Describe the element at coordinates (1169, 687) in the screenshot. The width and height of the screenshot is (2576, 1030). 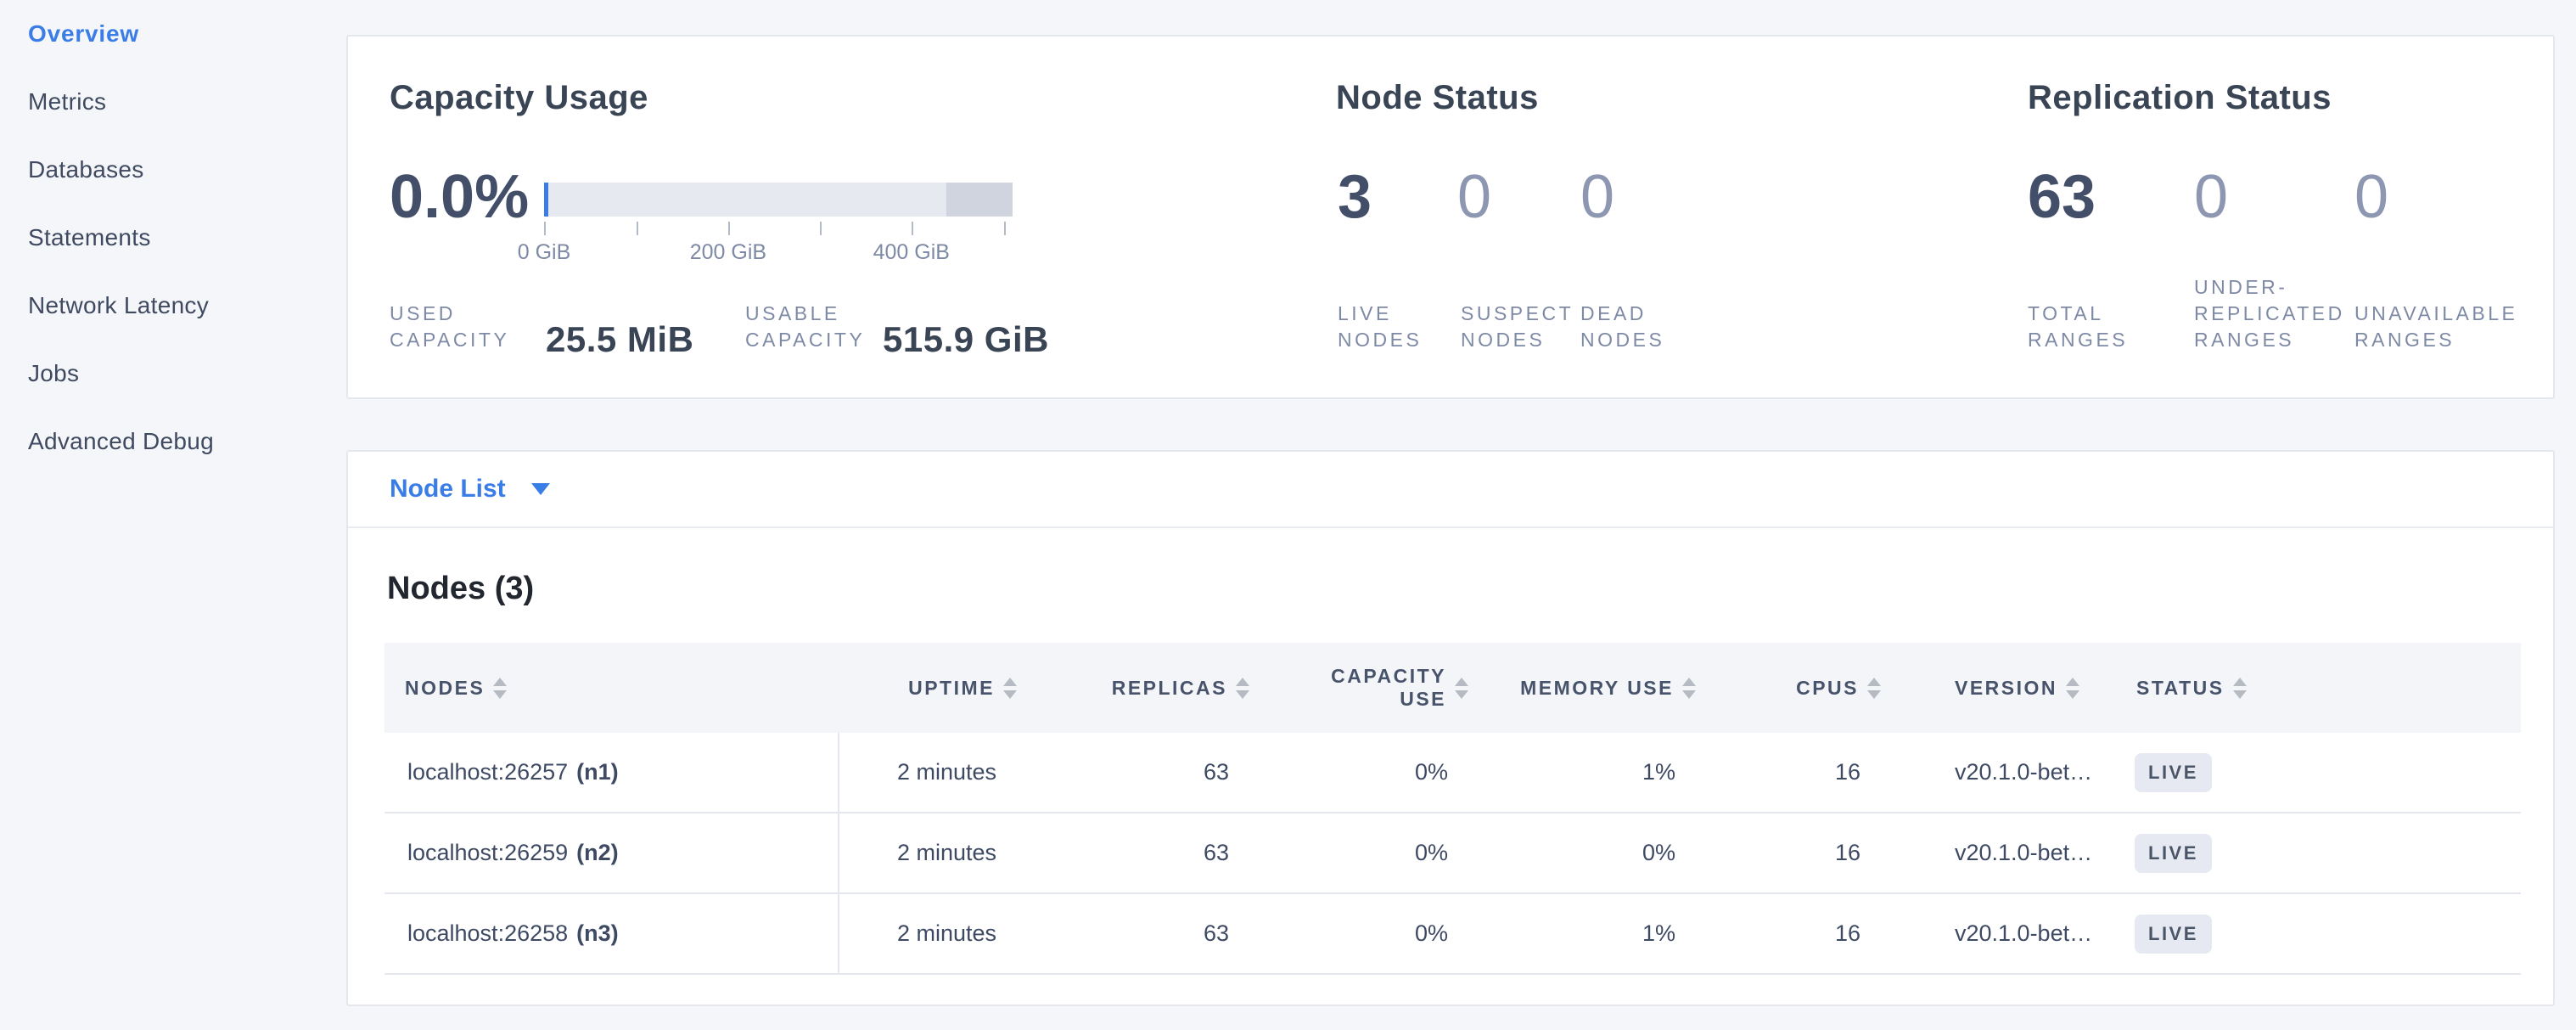
I see `column-header-label: REPLICAS` at that location.